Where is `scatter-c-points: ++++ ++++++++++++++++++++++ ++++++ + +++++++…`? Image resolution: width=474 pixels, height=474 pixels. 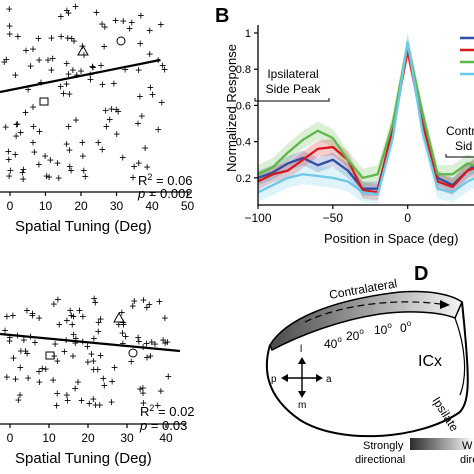
scatter-c-points: ++++ ++++++++++++++++++++++ ++++++ + +++++++… is located at coordinates (87, 352).